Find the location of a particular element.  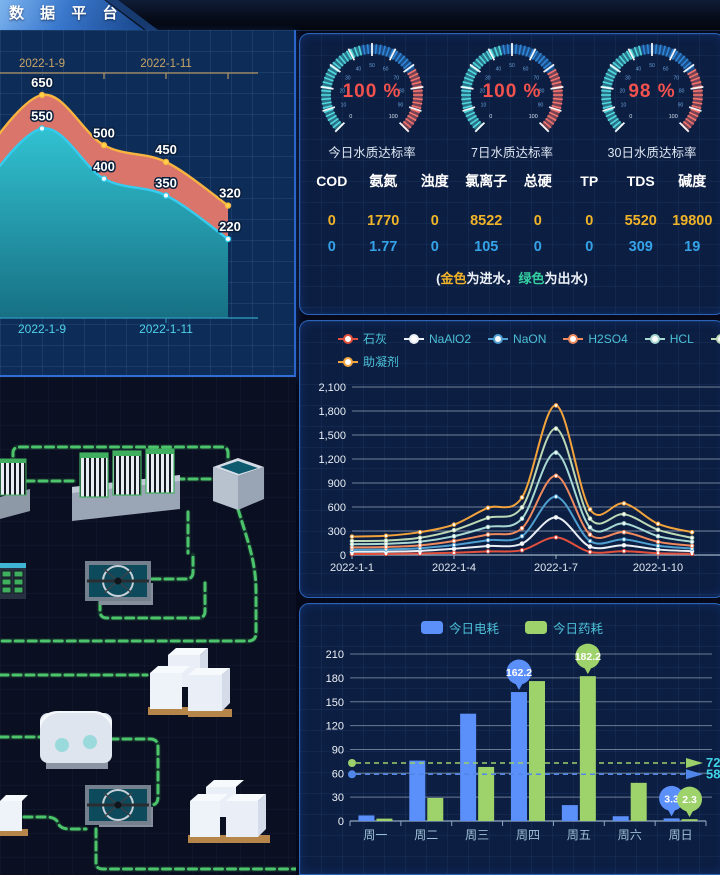

table-note: (金色为进水，绿色为出水) is located at coordinates (512, 277).